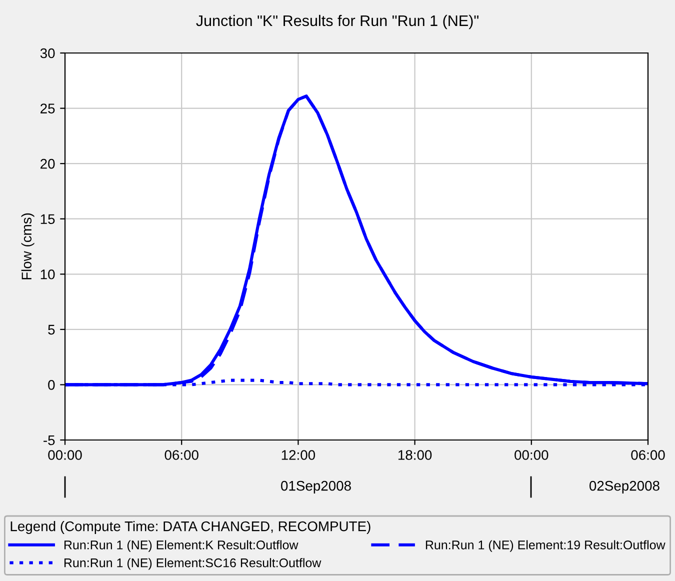  What do you see at coordinates (51, 385) in the screenshot?
I see `y-tick-label: 0` at bounding box center [51, 385].